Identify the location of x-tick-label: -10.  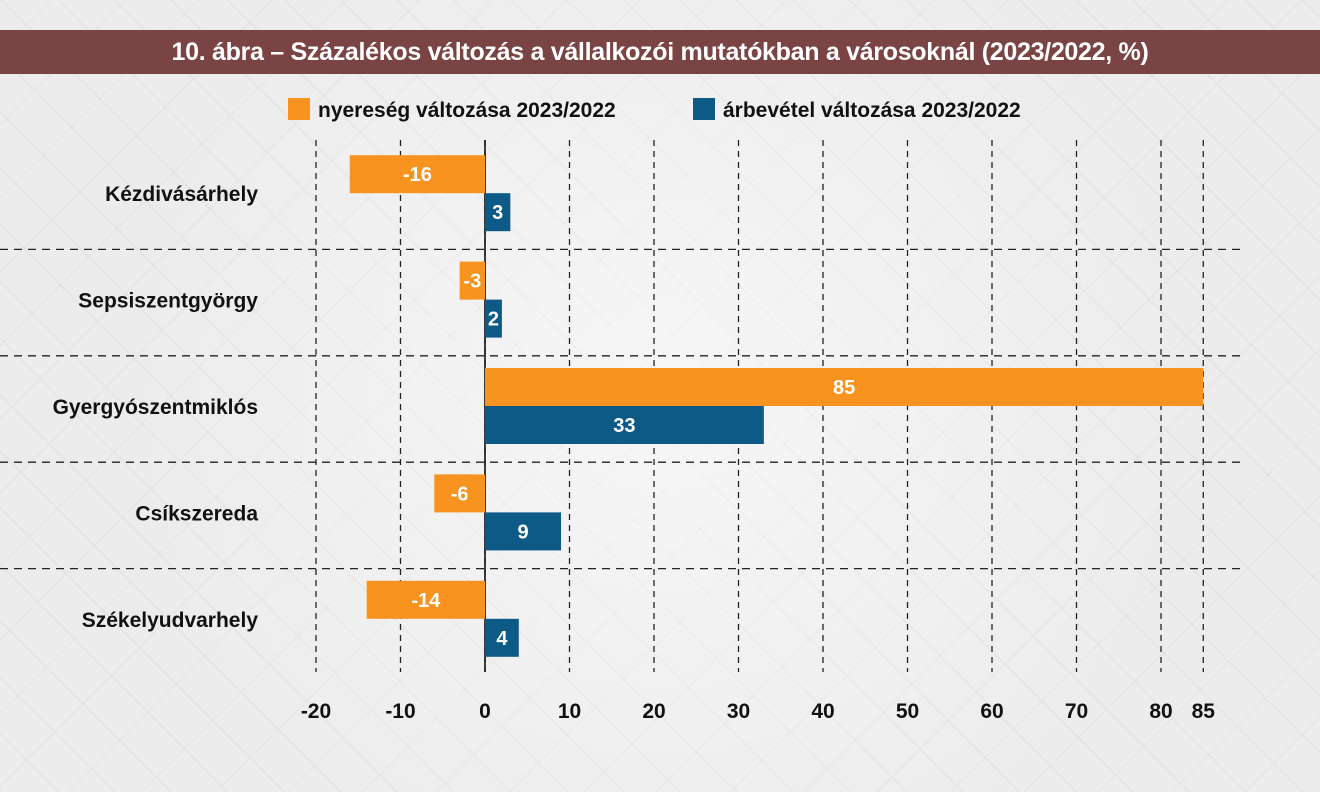
(400, 711).